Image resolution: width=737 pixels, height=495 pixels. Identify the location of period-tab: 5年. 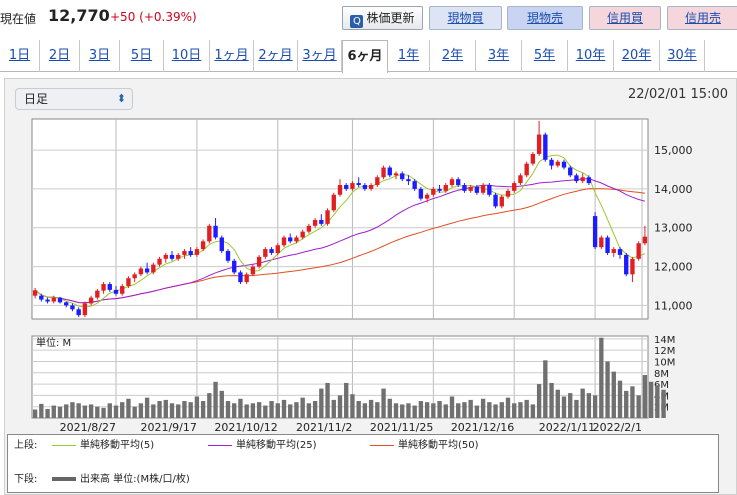
(545, 56).